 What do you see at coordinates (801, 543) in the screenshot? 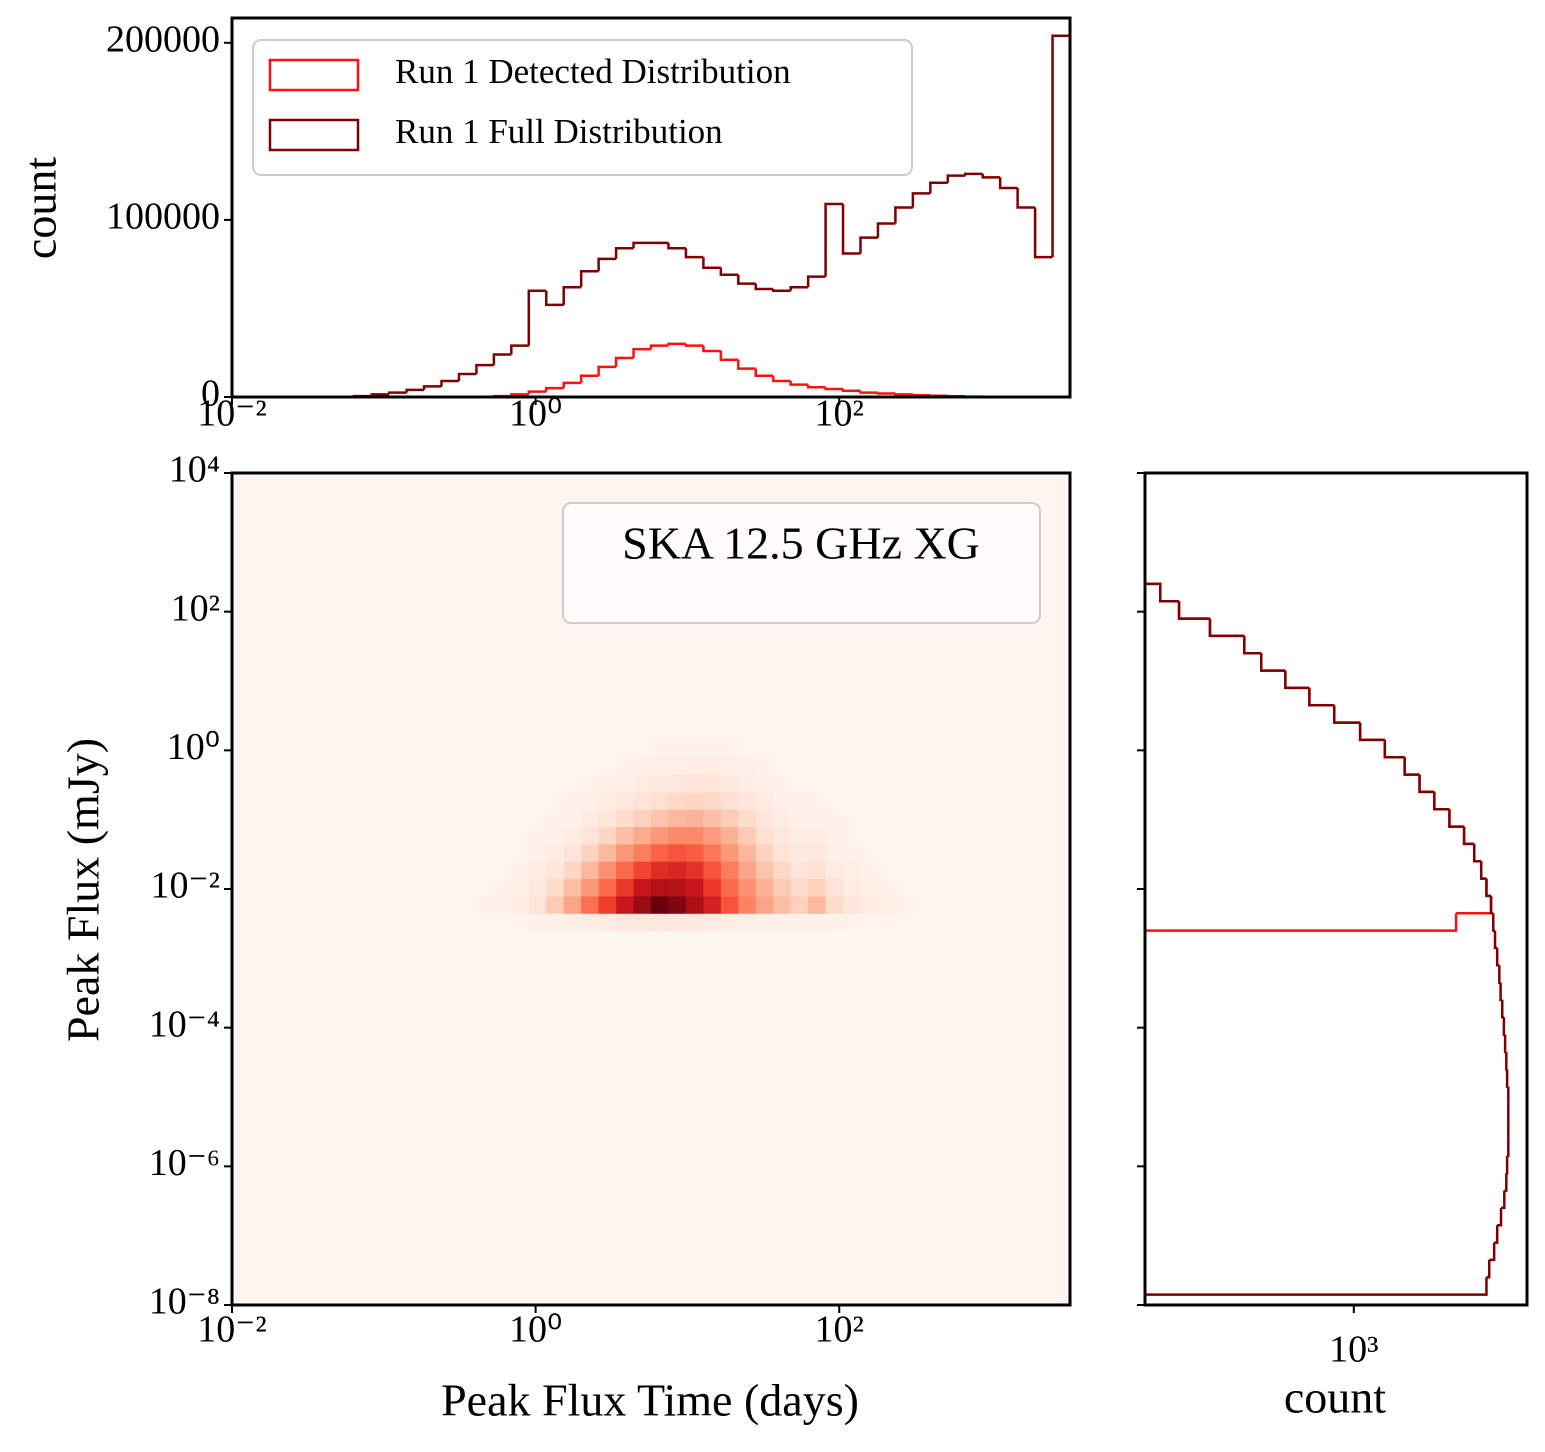
I see `annotation: SKA 12.5 GHz XG` at bounding box center [801, 543].